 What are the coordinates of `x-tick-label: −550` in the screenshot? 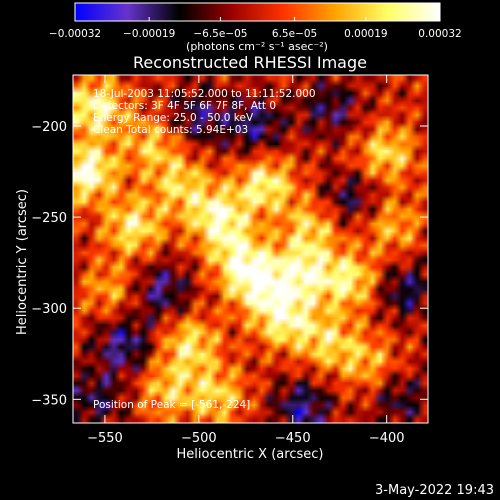 It's located at (105, 438).